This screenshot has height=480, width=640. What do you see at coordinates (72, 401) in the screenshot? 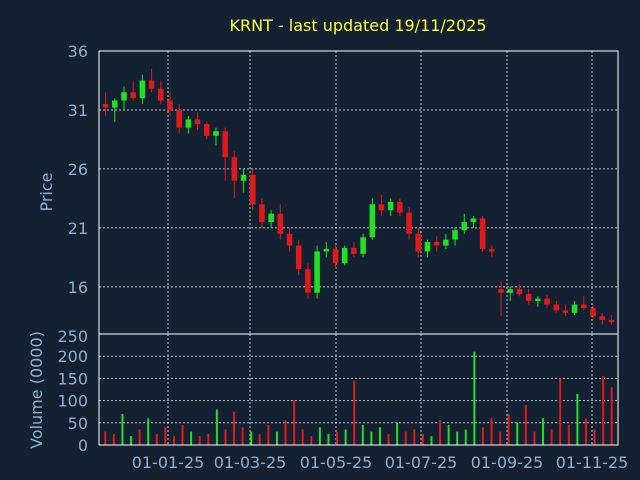
I see `volume-tick-label: 100` at bounding box center [72, 401].